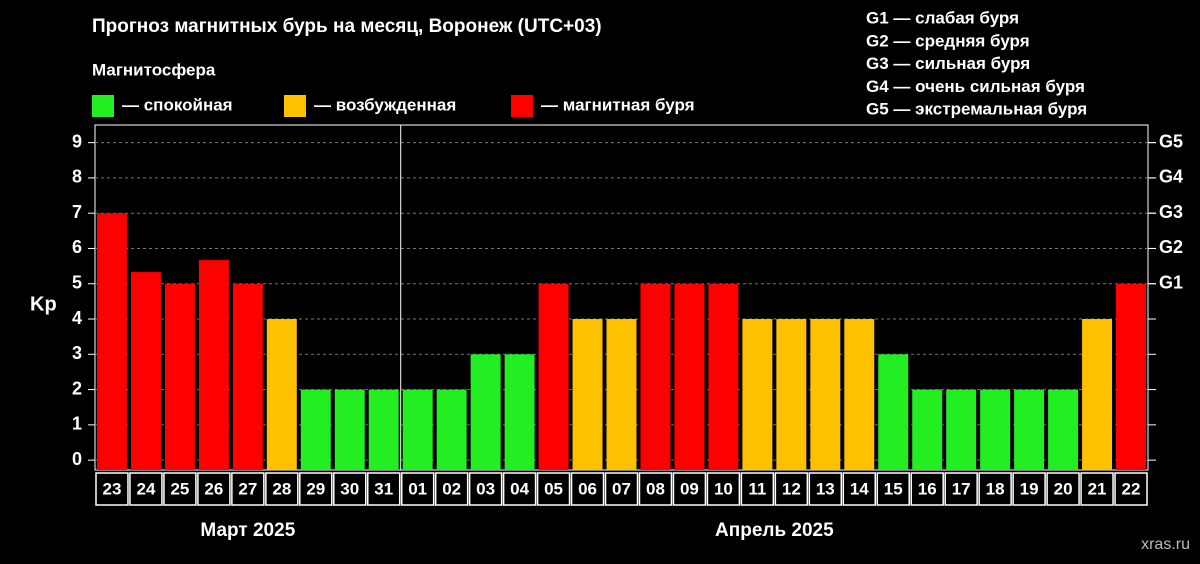  I want to click on x-tick-label: 31, so click(383, 488).